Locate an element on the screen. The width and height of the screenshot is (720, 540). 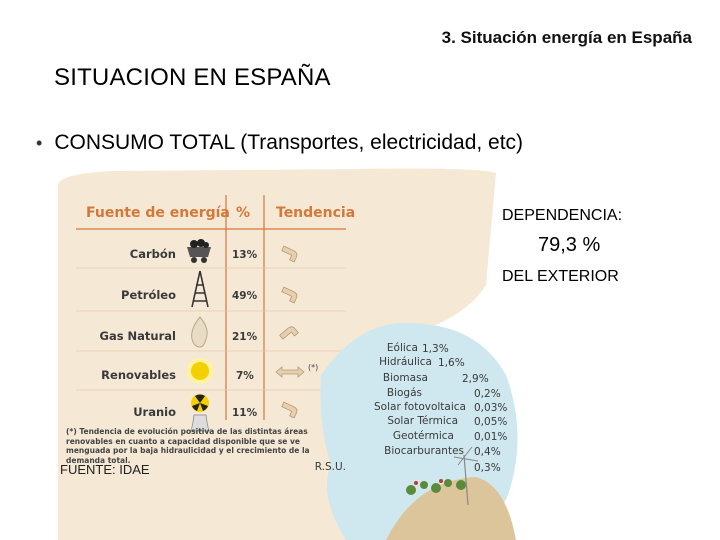
ren-value: 1,6% is located at coordinates (451, 363).